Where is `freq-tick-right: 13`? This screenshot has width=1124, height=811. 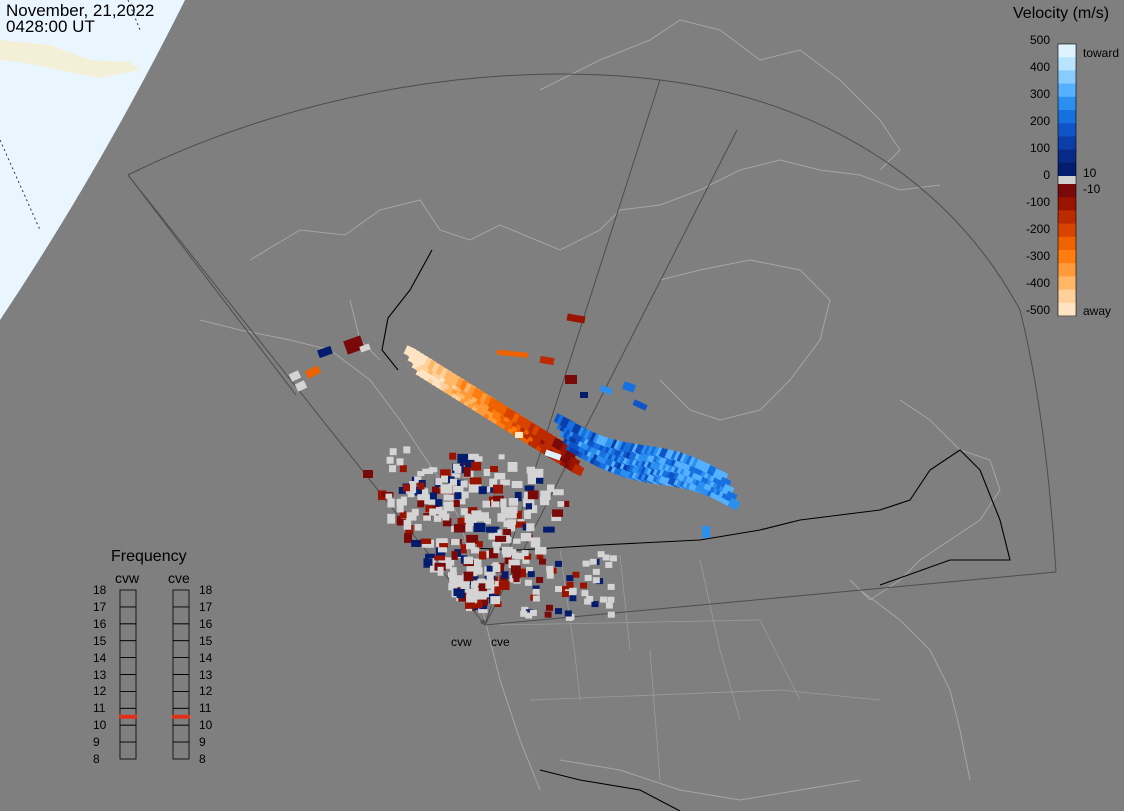
freq-tick-right: 13 is located at coordinates (206, 674).